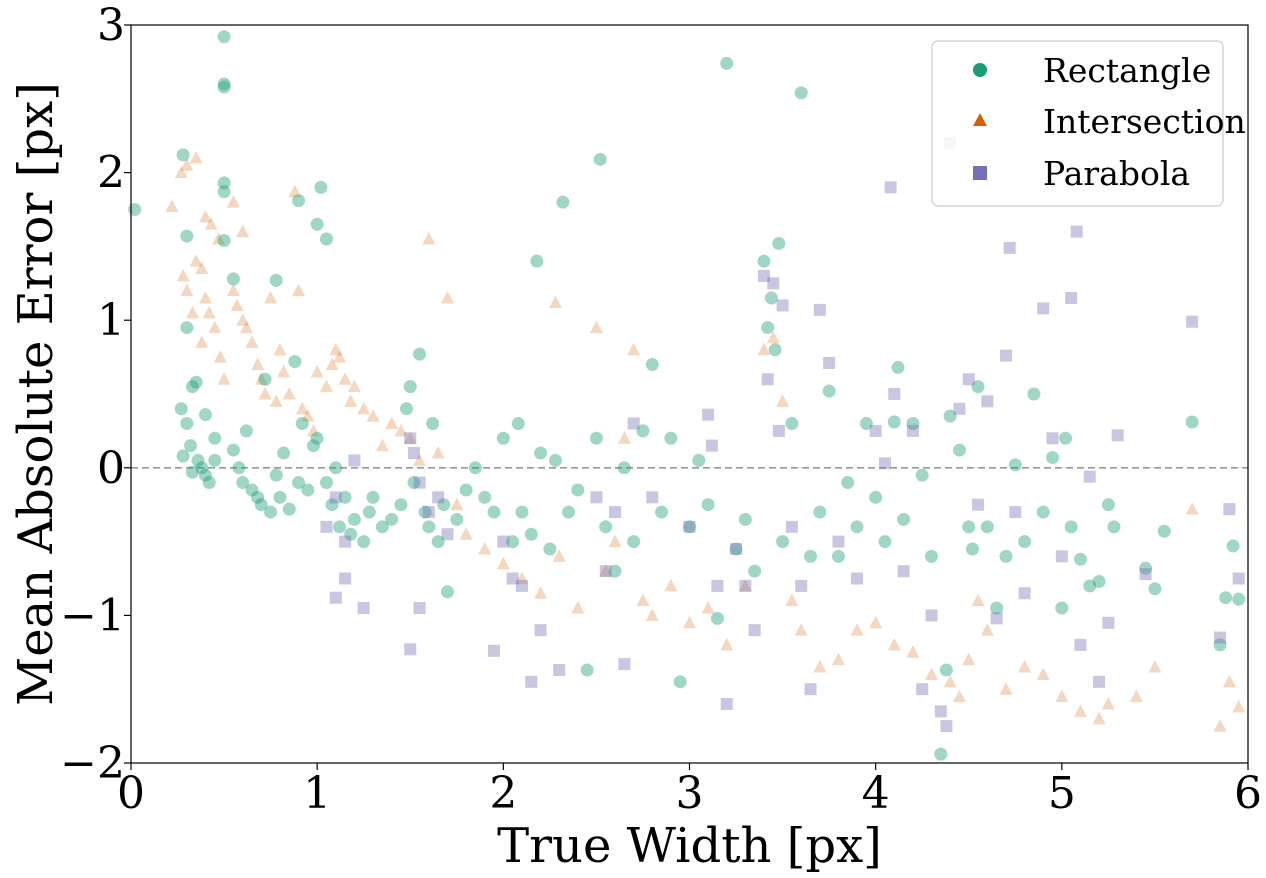  I want to click on y-axis-title: Mean Absolute Error [px], so click(36, 394).